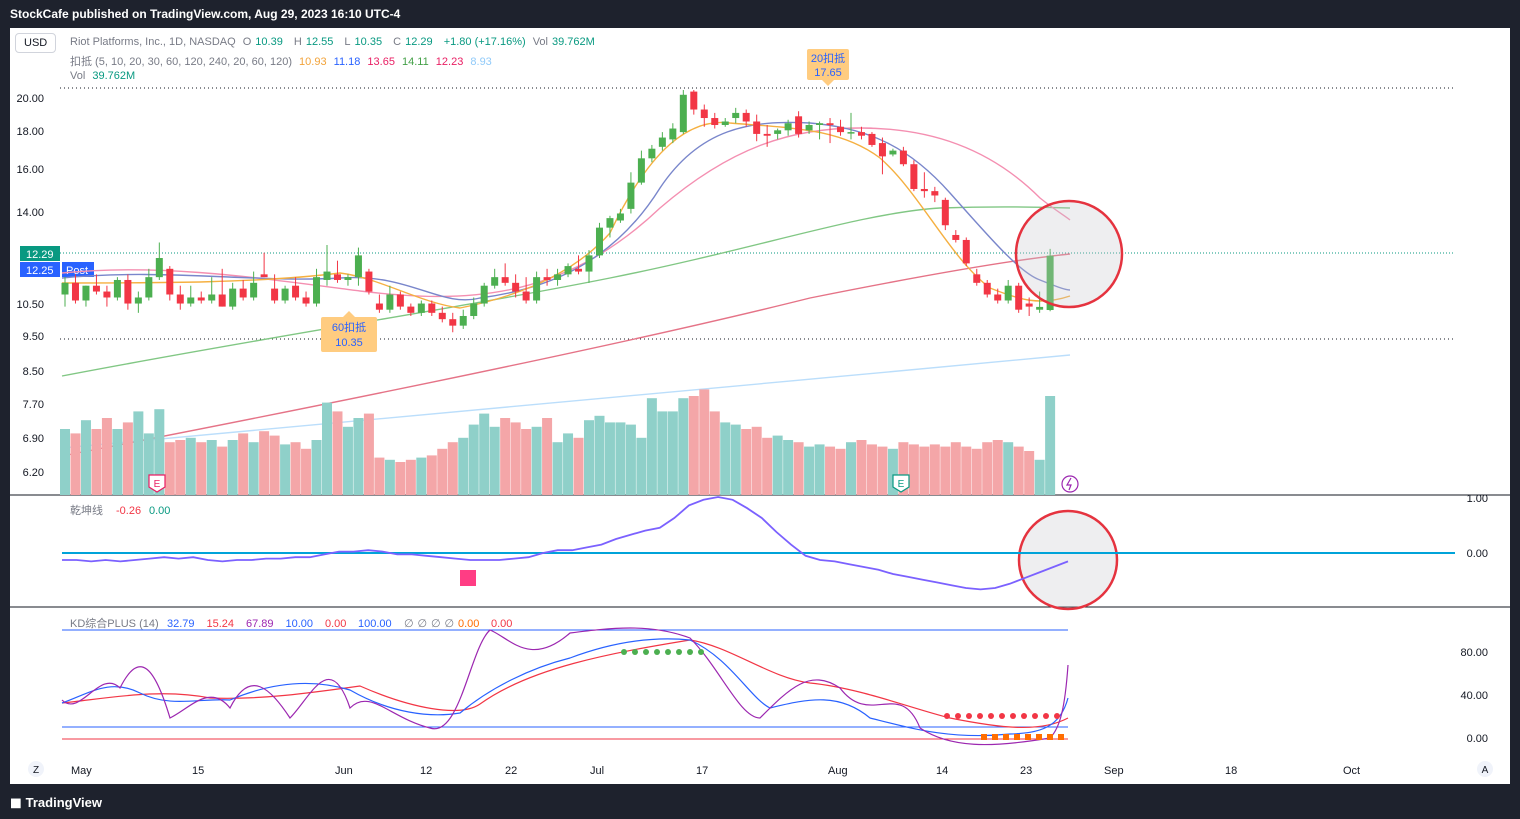 The width and height of the screenshot is (1520, 819). What do you see at coordinates (114, 76) in the screenshot?
I see `vol-row-val: 39.762M` at bounding box center [114, 76].